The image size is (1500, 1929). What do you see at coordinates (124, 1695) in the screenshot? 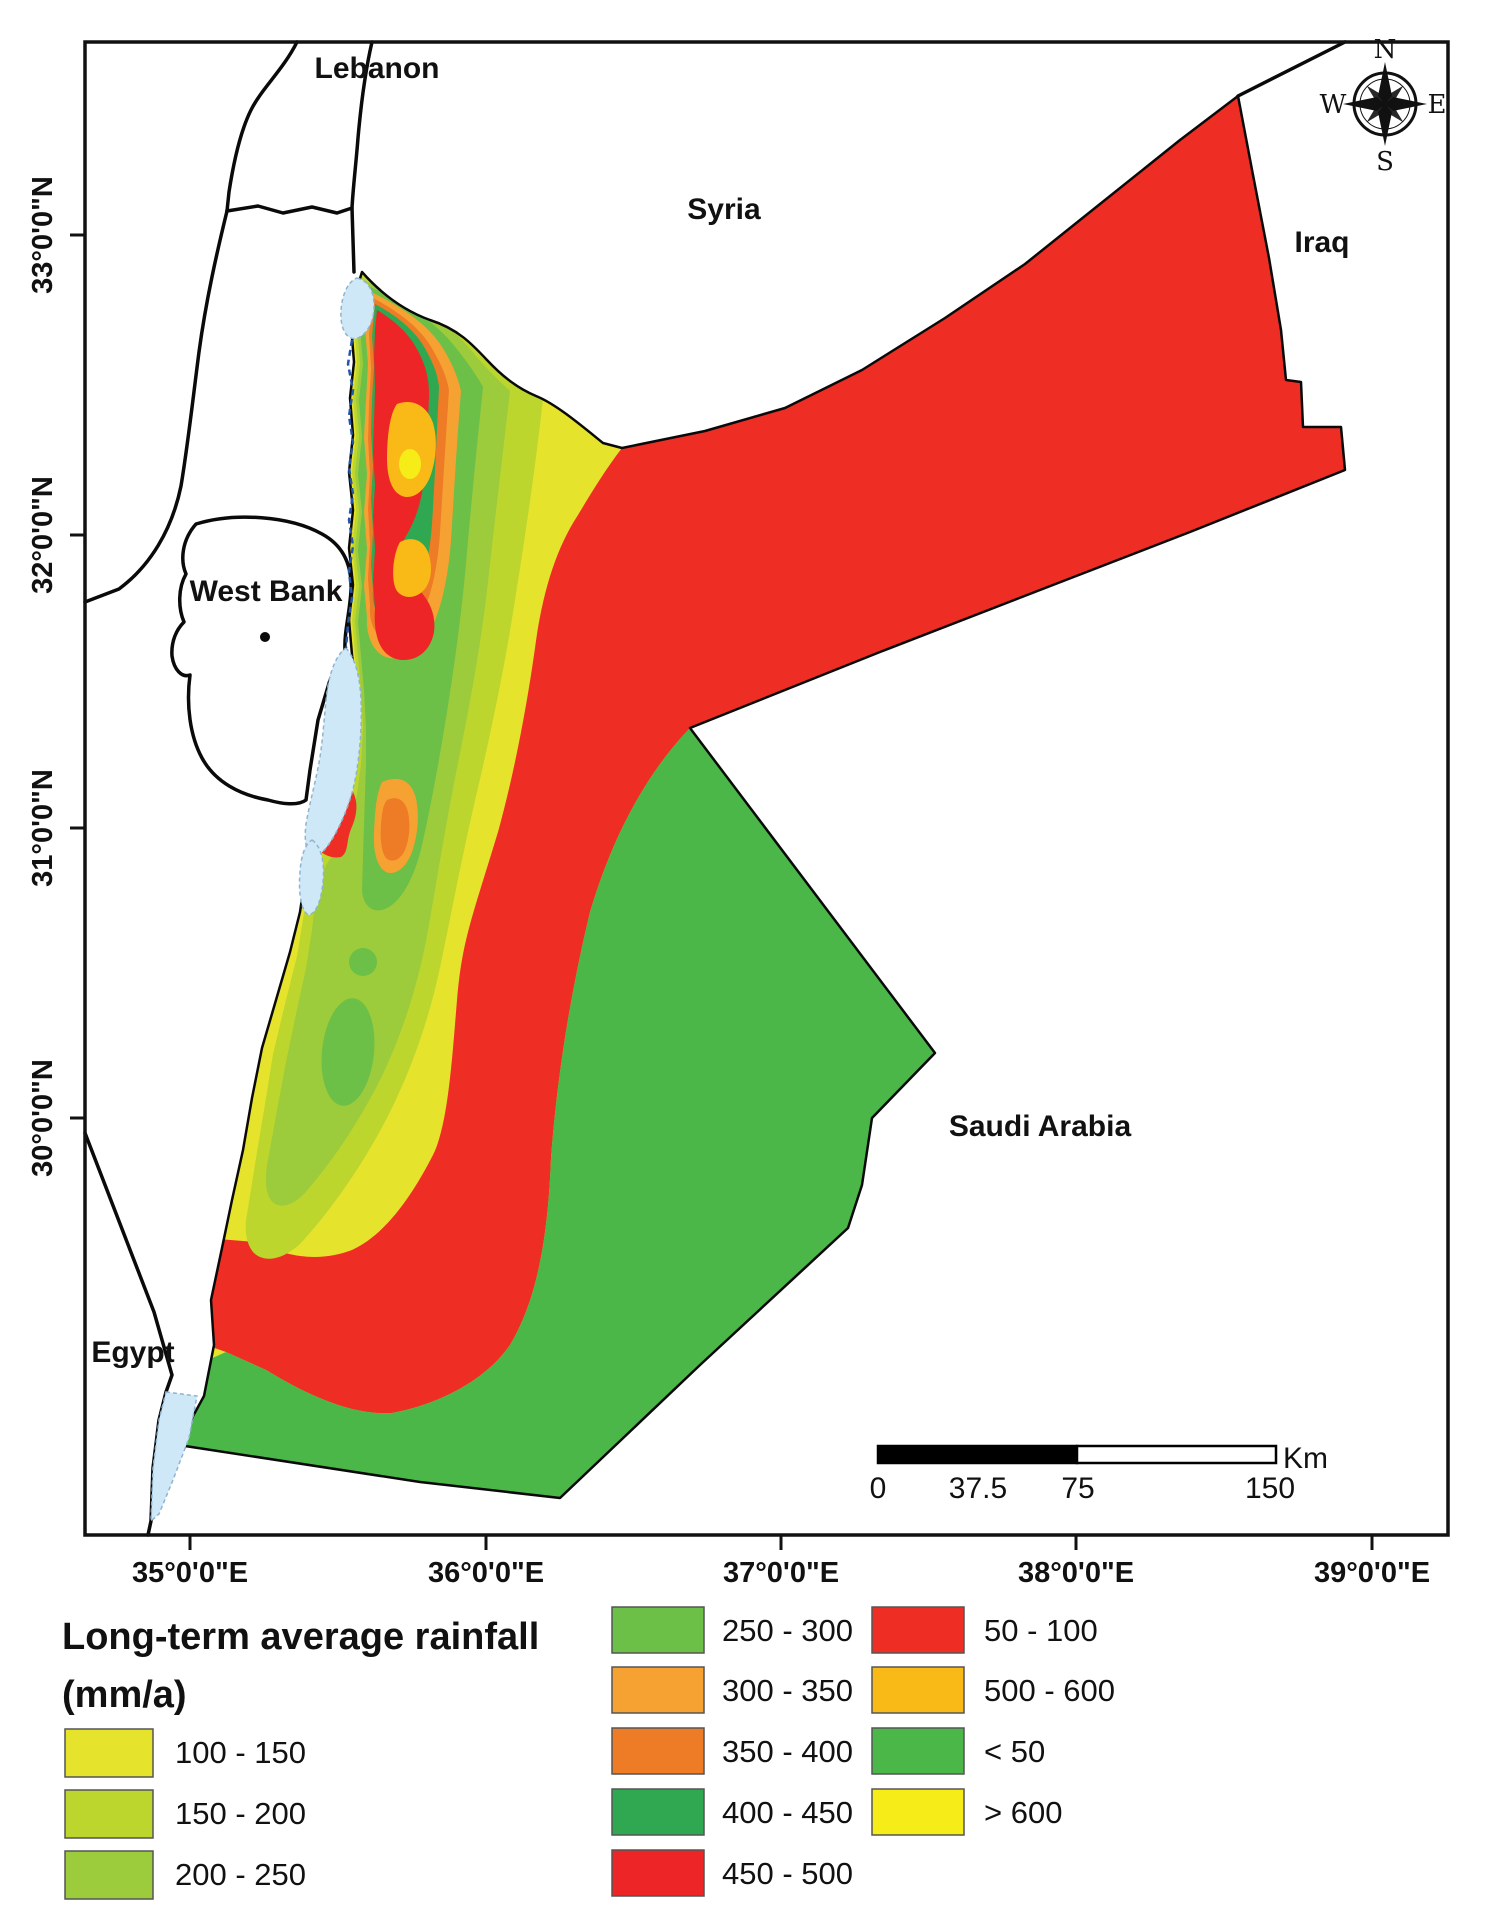
I see `legend-title-line2: (mm/a)` at bounding box center [124, 1695].